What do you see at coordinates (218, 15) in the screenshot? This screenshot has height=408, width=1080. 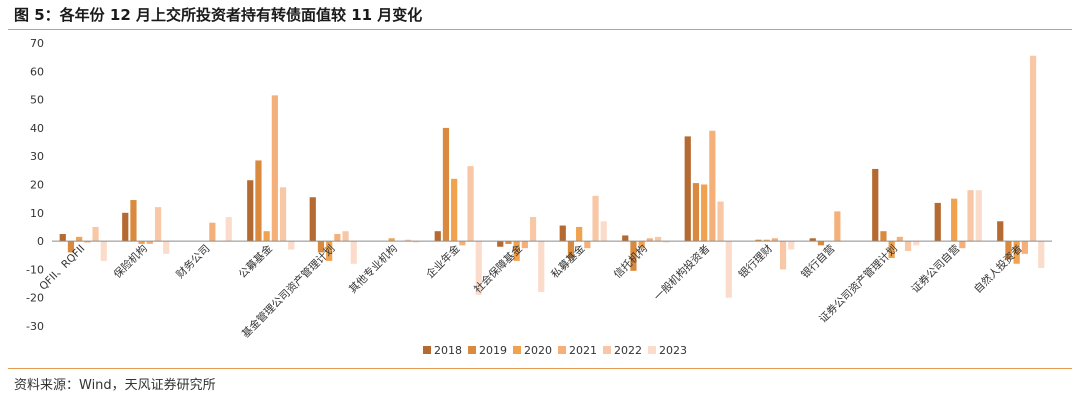 I see `chart-title: 图 5：各年份 12 月上交所投资者持有转债面值较 11 月变化` at bounding box center [218, 15].